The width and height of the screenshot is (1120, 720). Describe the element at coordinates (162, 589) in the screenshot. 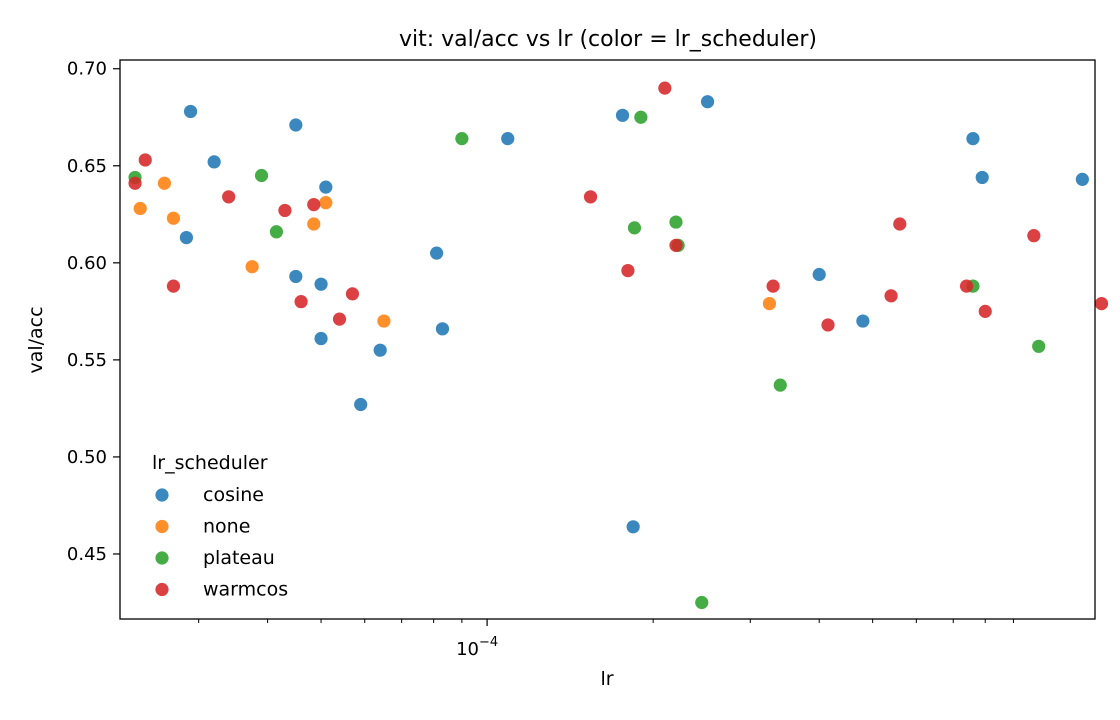

I see `legend-marker-warmcos` at that location.